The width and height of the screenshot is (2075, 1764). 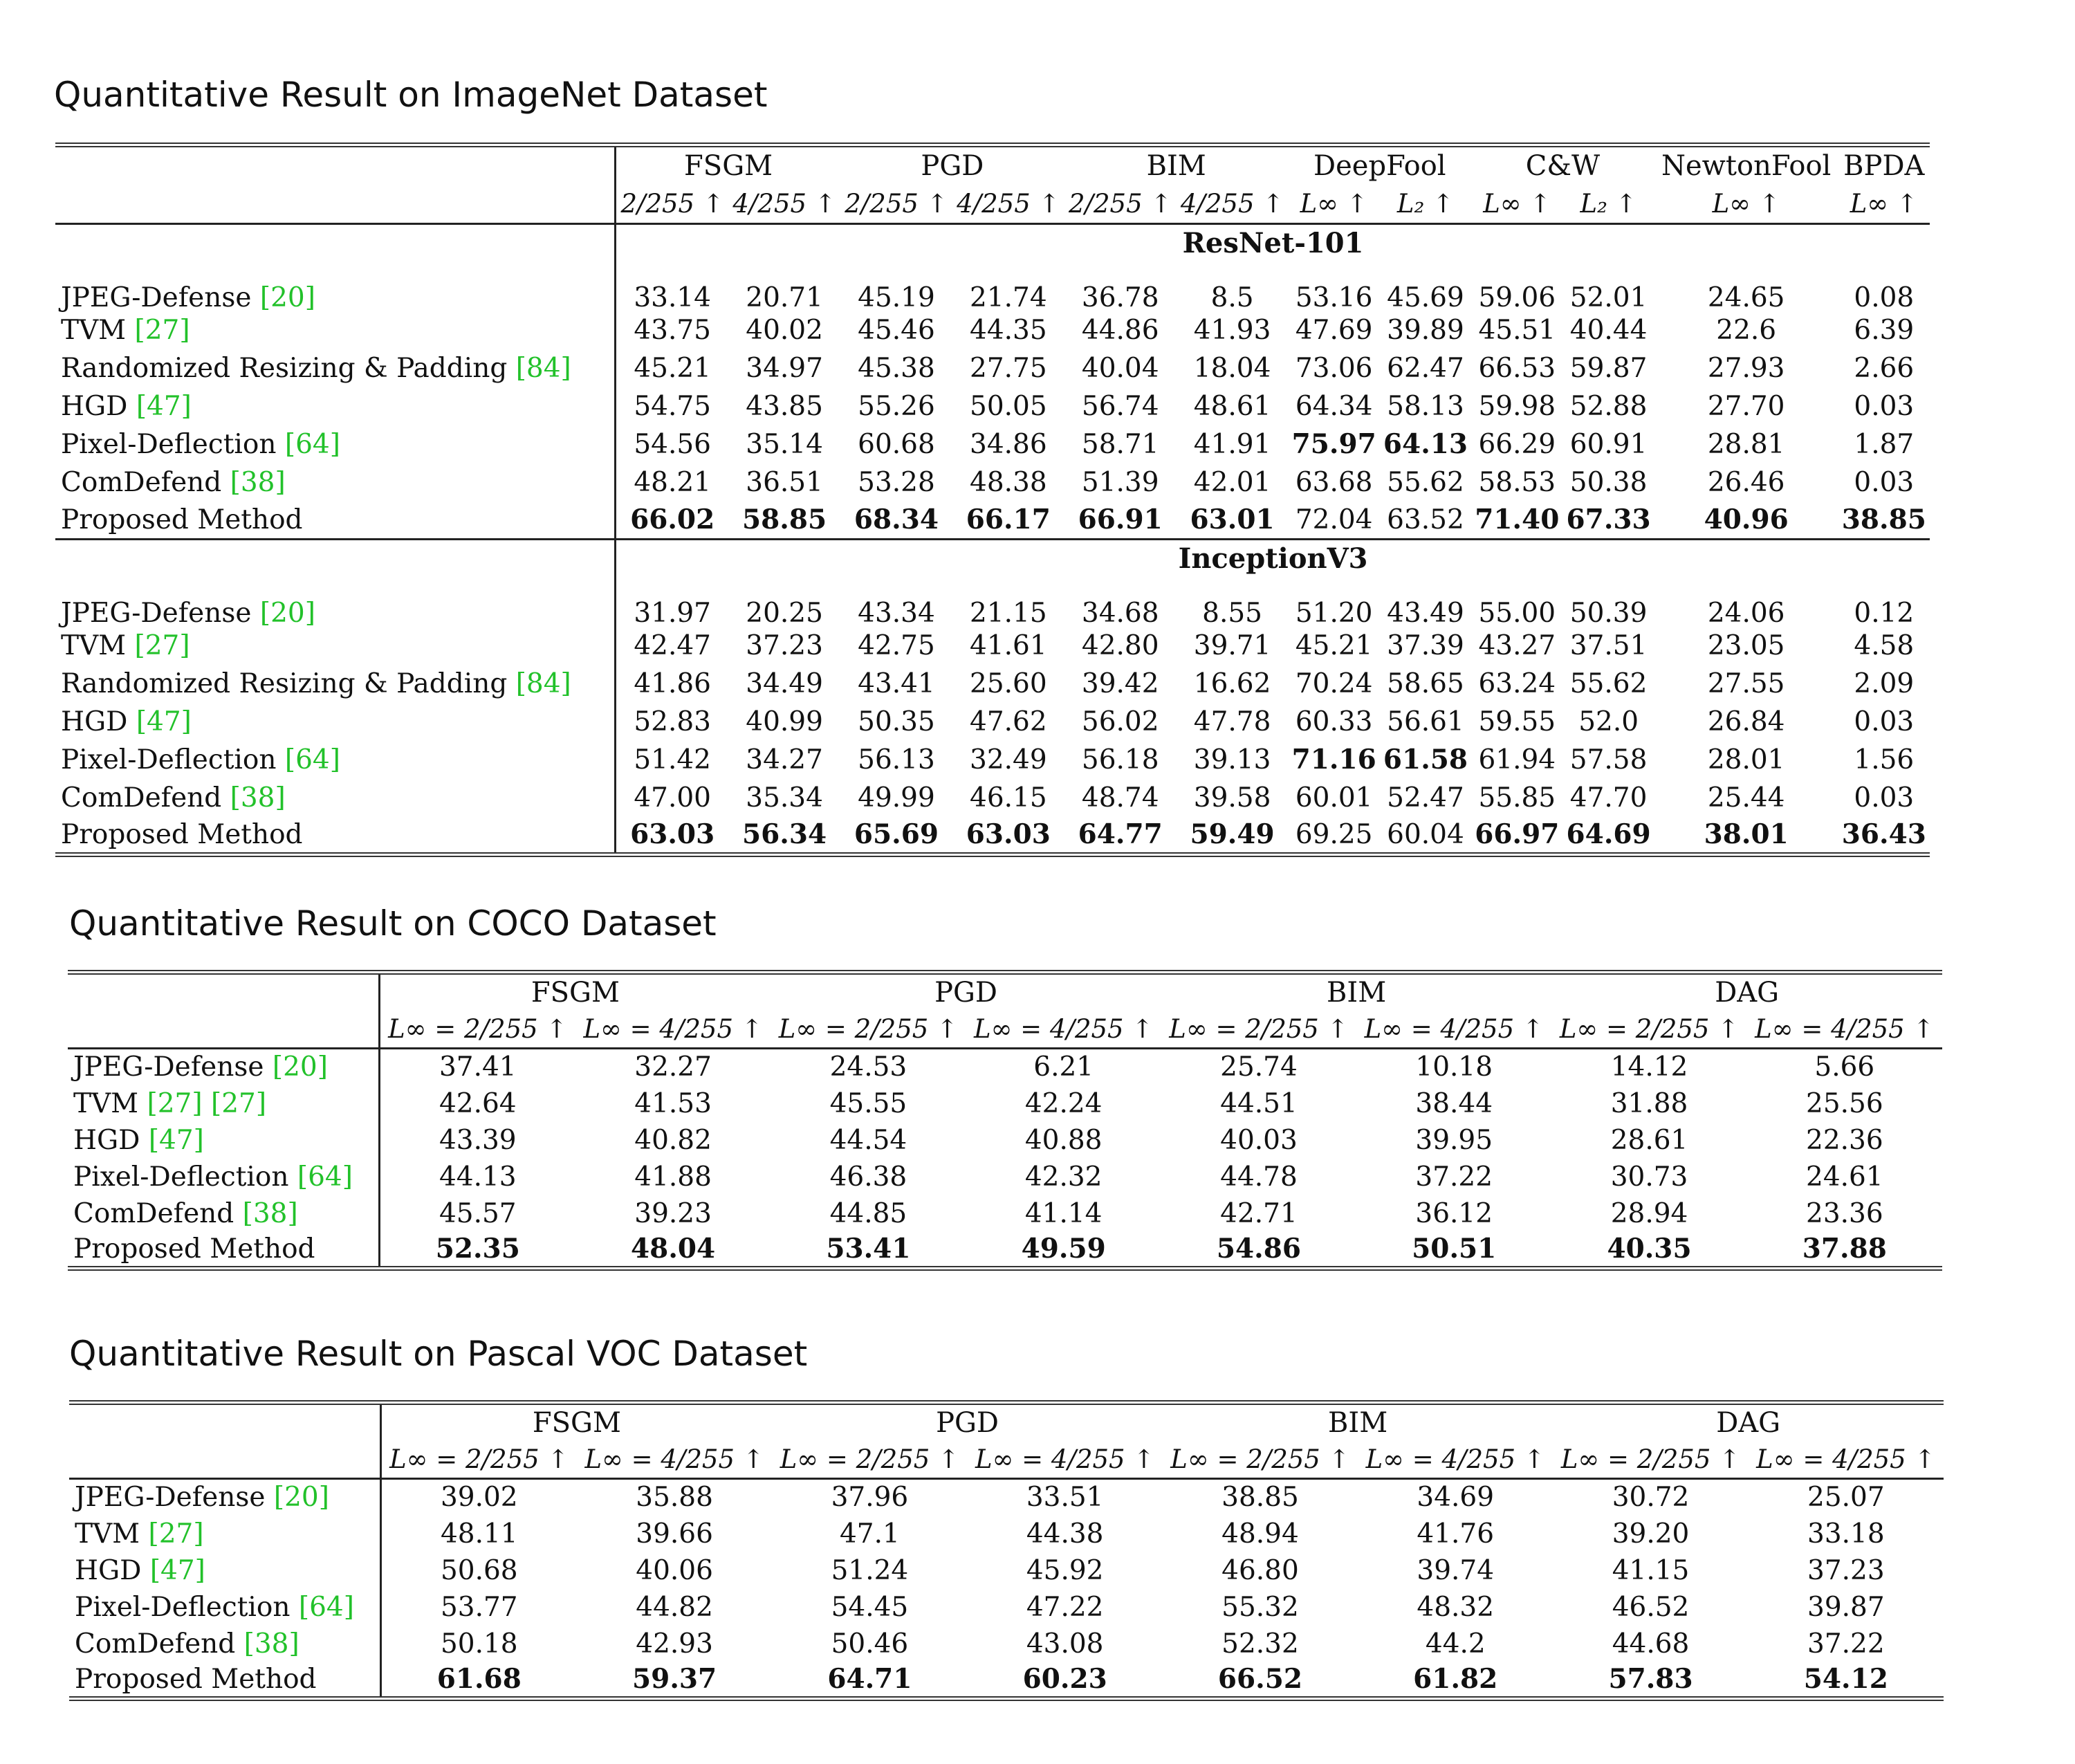 I want to click on method-cell: Randomized Resizing & Padding [84], so click(x=336, y=683).